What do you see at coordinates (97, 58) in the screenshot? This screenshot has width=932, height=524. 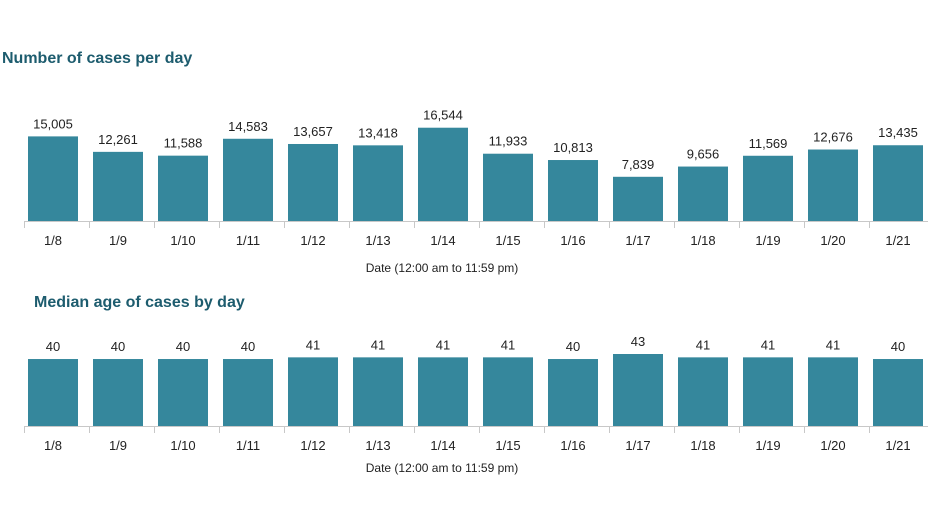 I see `chart-title-cases: Number of cases per day` at bounding box center [97, 58].